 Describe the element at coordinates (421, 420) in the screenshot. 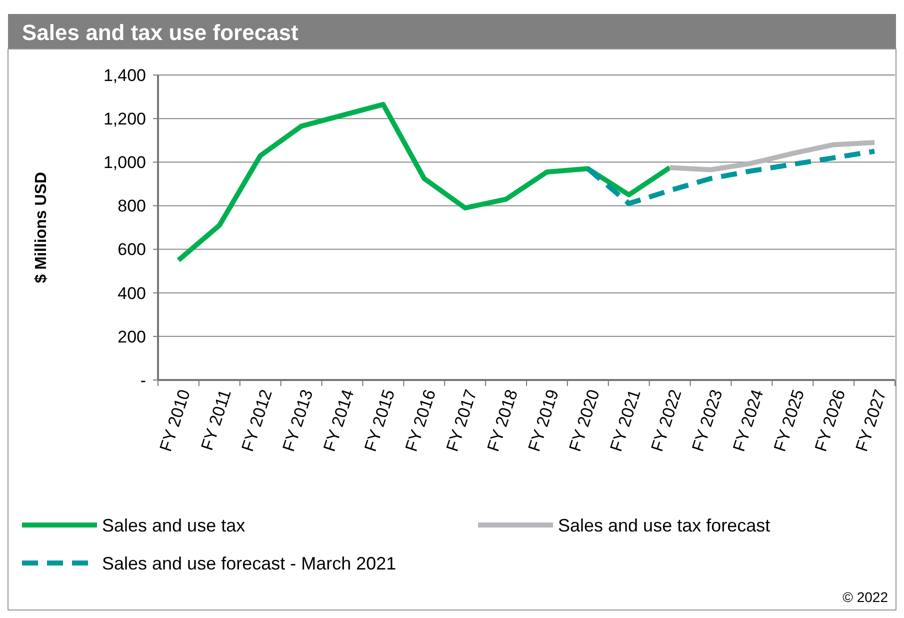

I see `x-tick-label: FY 2016` at that location.